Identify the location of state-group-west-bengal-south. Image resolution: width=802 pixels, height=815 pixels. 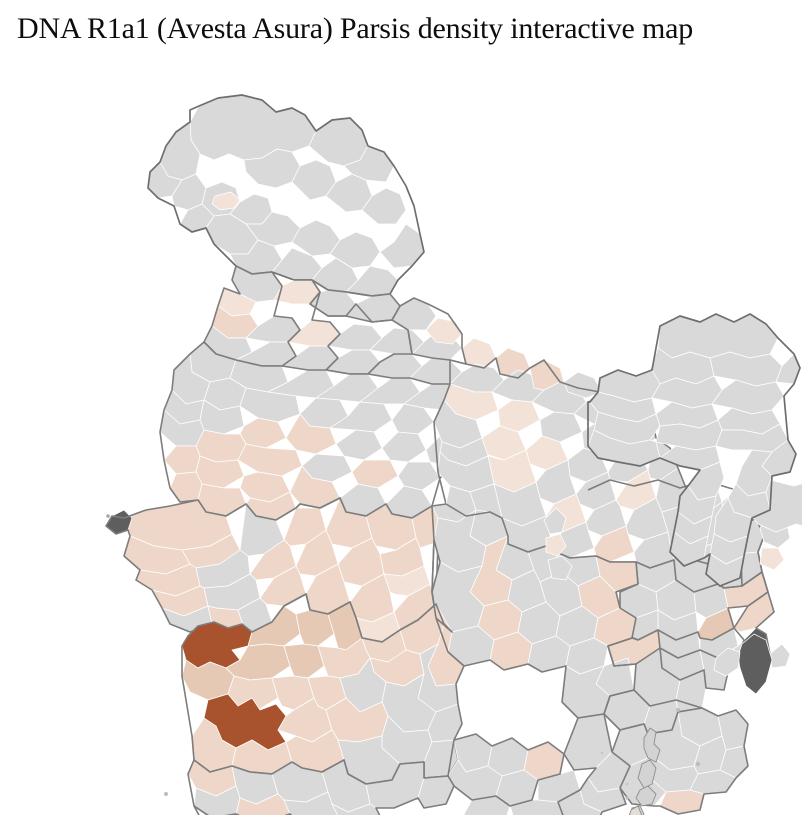
(743, 664).